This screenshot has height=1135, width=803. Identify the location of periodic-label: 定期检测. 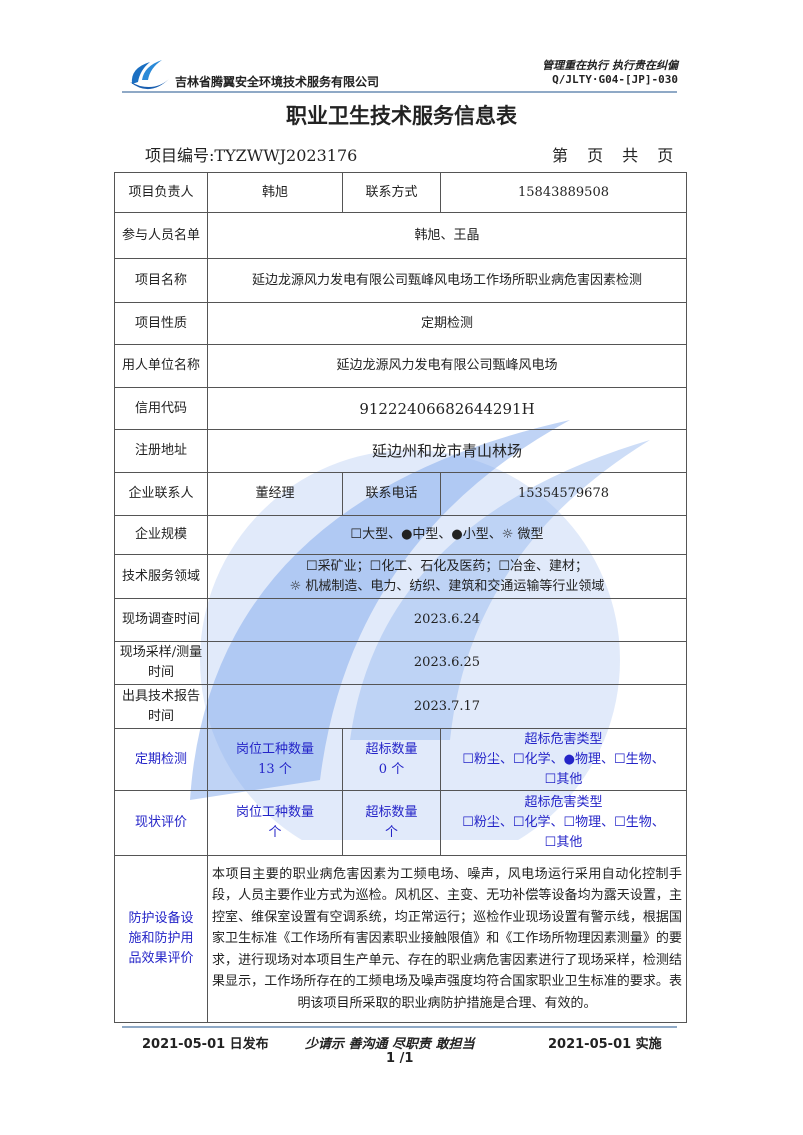
(161, 759).